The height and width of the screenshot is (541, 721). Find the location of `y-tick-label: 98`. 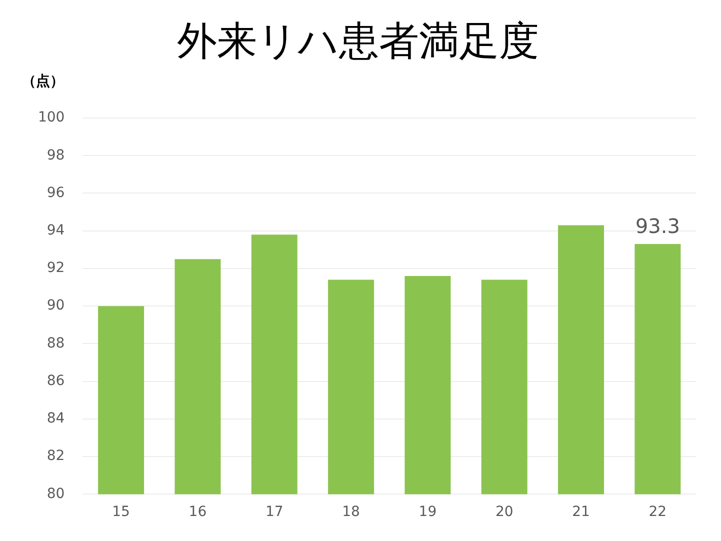

y-tick-label: 98 is located at coordinates (55, 155).